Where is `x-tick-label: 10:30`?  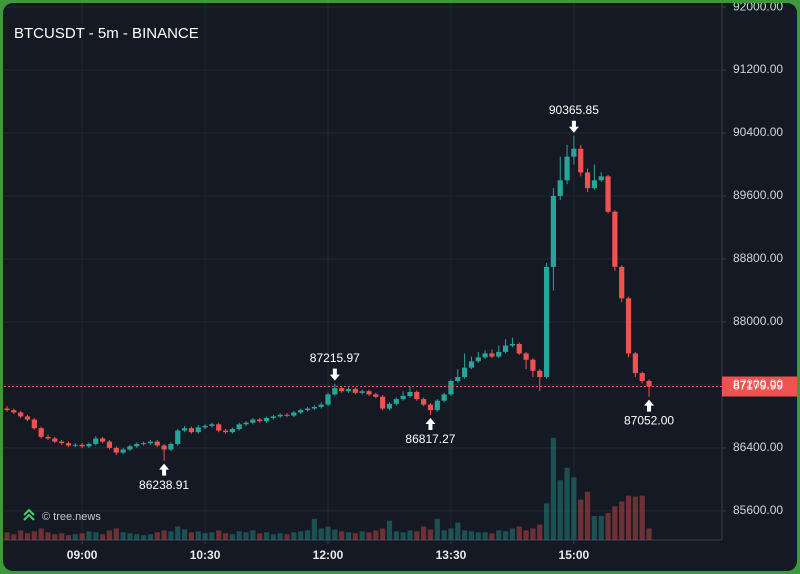
x-tick-label: 10:30 is located at coordinates (205, 555).